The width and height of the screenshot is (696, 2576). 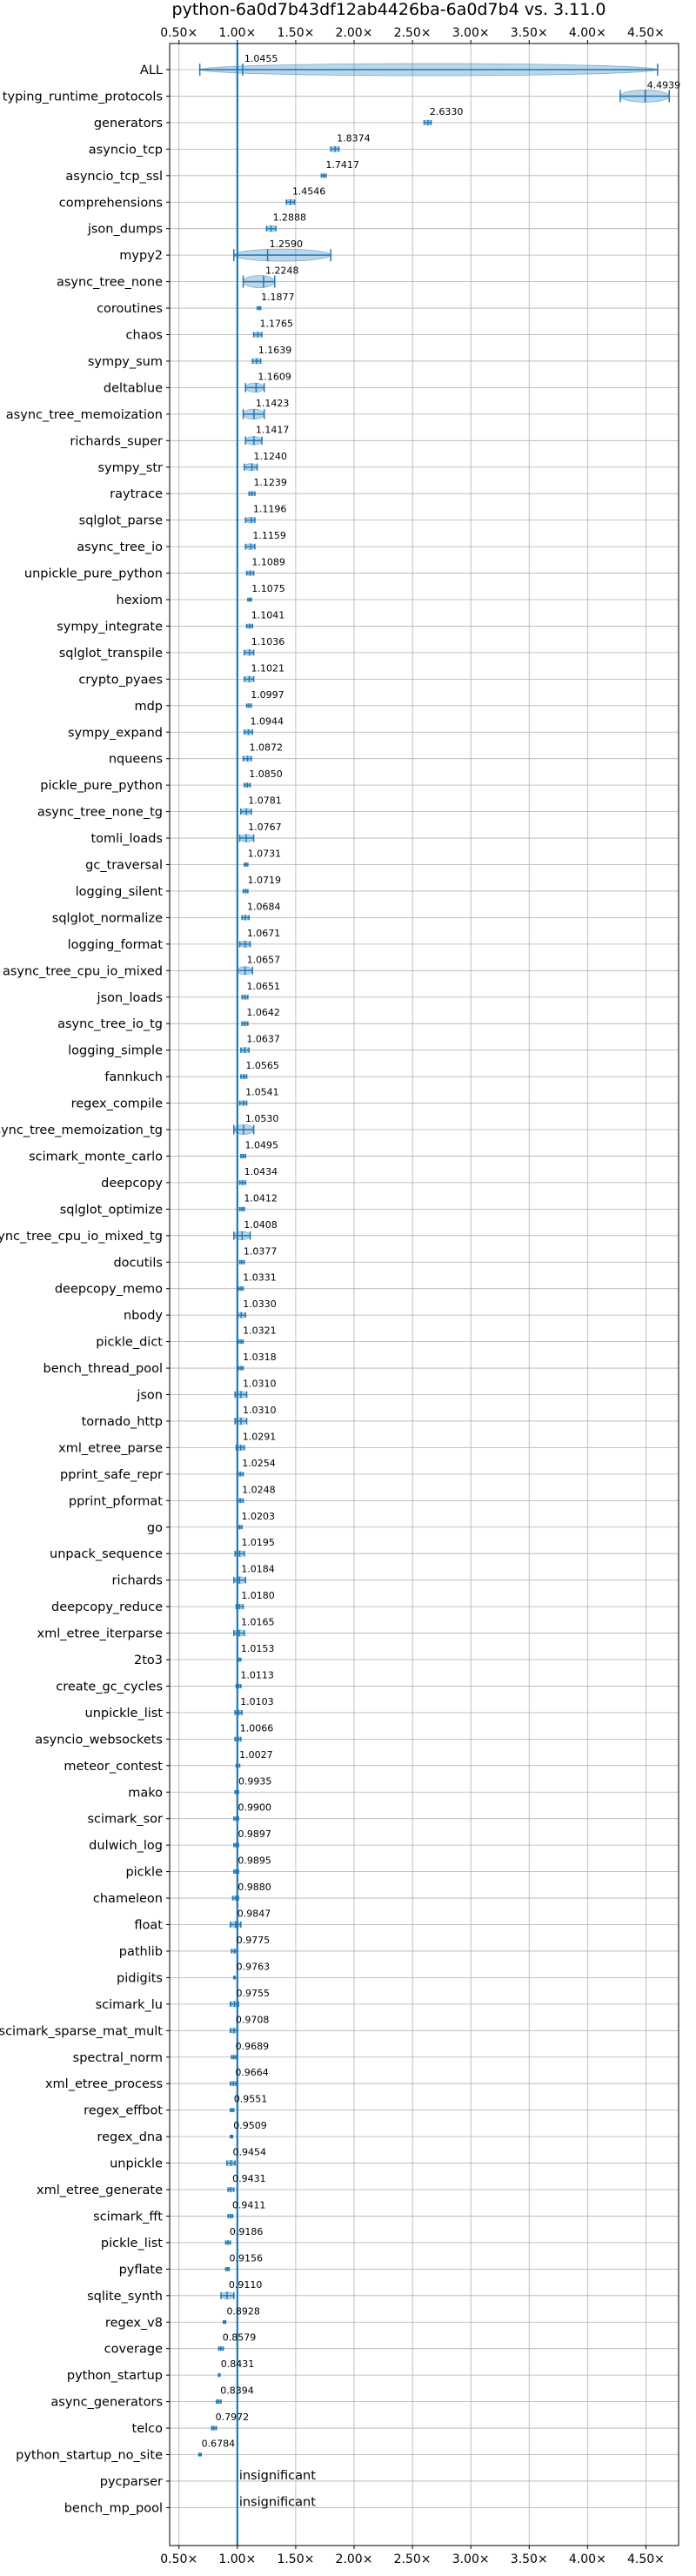 I want to click on value-label: 0.9755, so click(x=254, y=1993).